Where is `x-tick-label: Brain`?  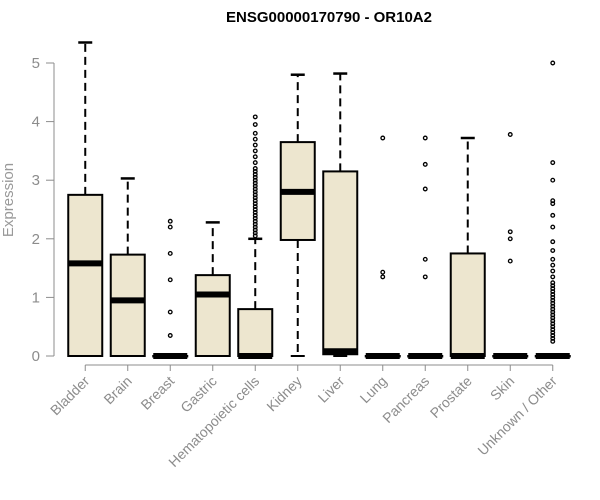
x-tick-label: Brain is located at coordinates (117, 390).